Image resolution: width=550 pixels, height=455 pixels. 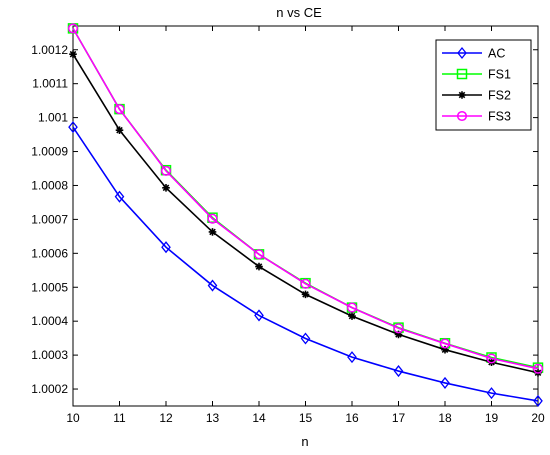 What do you see at coordinates (476, 96) in the screenshot?
I see `legend-item-fs2: FS2` at bounding box center [476, 96].